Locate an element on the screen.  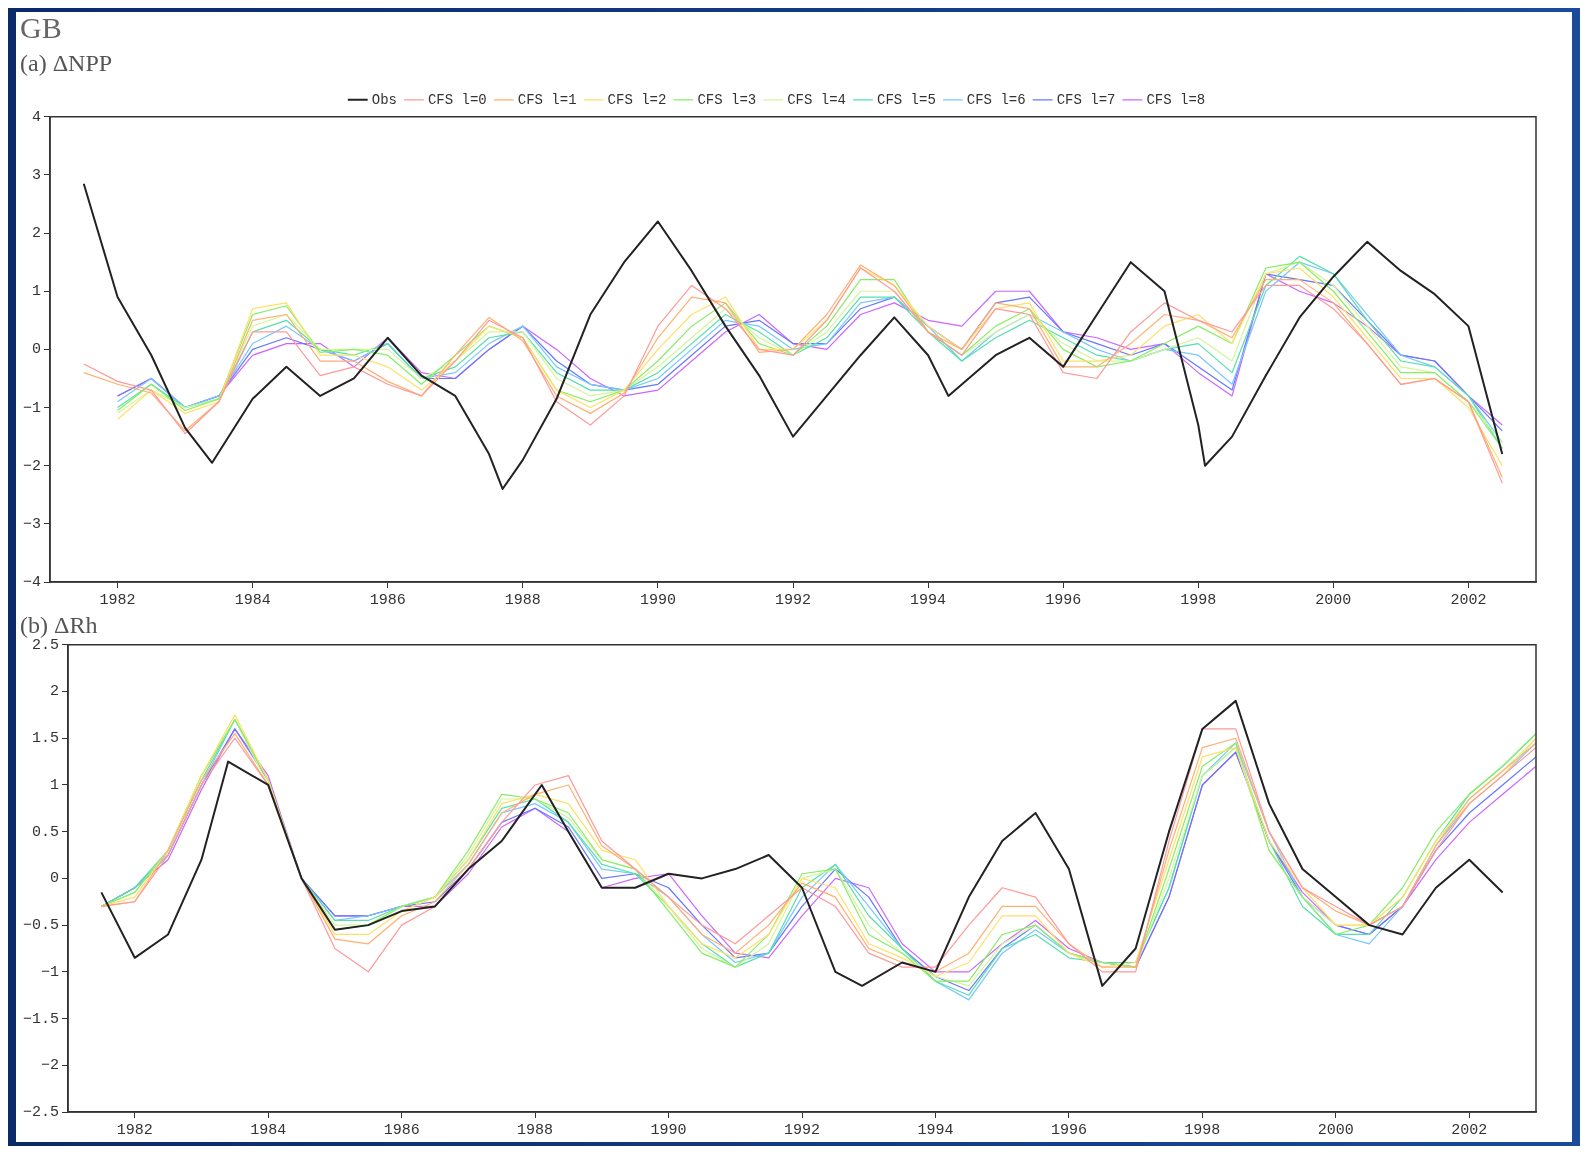
y-tick-label: −3 is located at coordinates (31, 524).